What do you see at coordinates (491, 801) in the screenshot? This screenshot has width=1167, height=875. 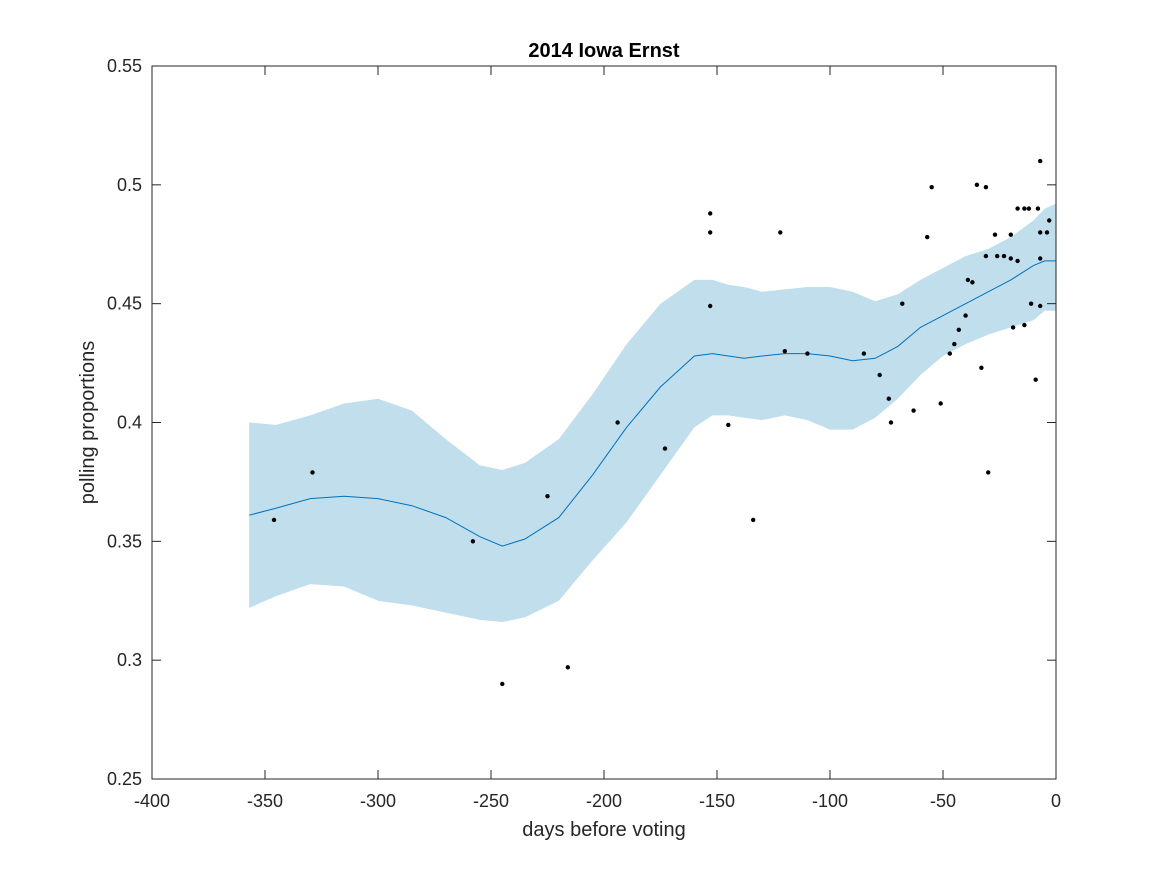 I see `x-tick-label: -250` at bounding box center [491, 801].